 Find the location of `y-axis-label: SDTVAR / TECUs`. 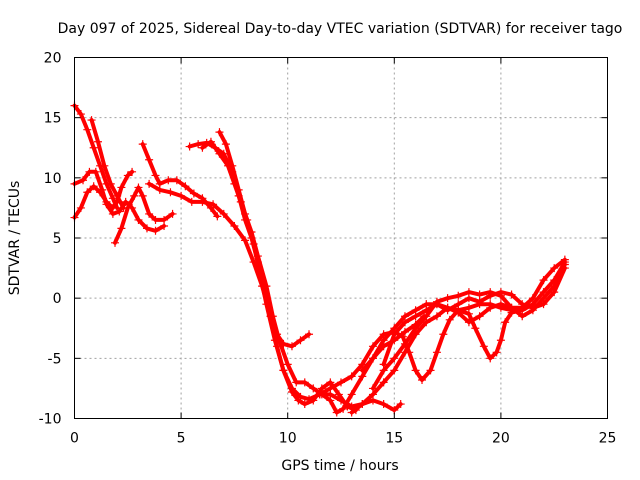

y-axis-label: SDTVAR / TECUs is located at coordinates (15, 238).